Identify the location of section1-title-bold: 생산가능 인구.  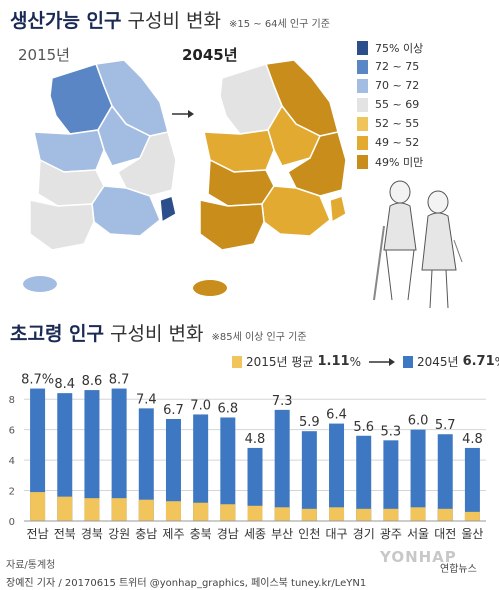
(66, 21).